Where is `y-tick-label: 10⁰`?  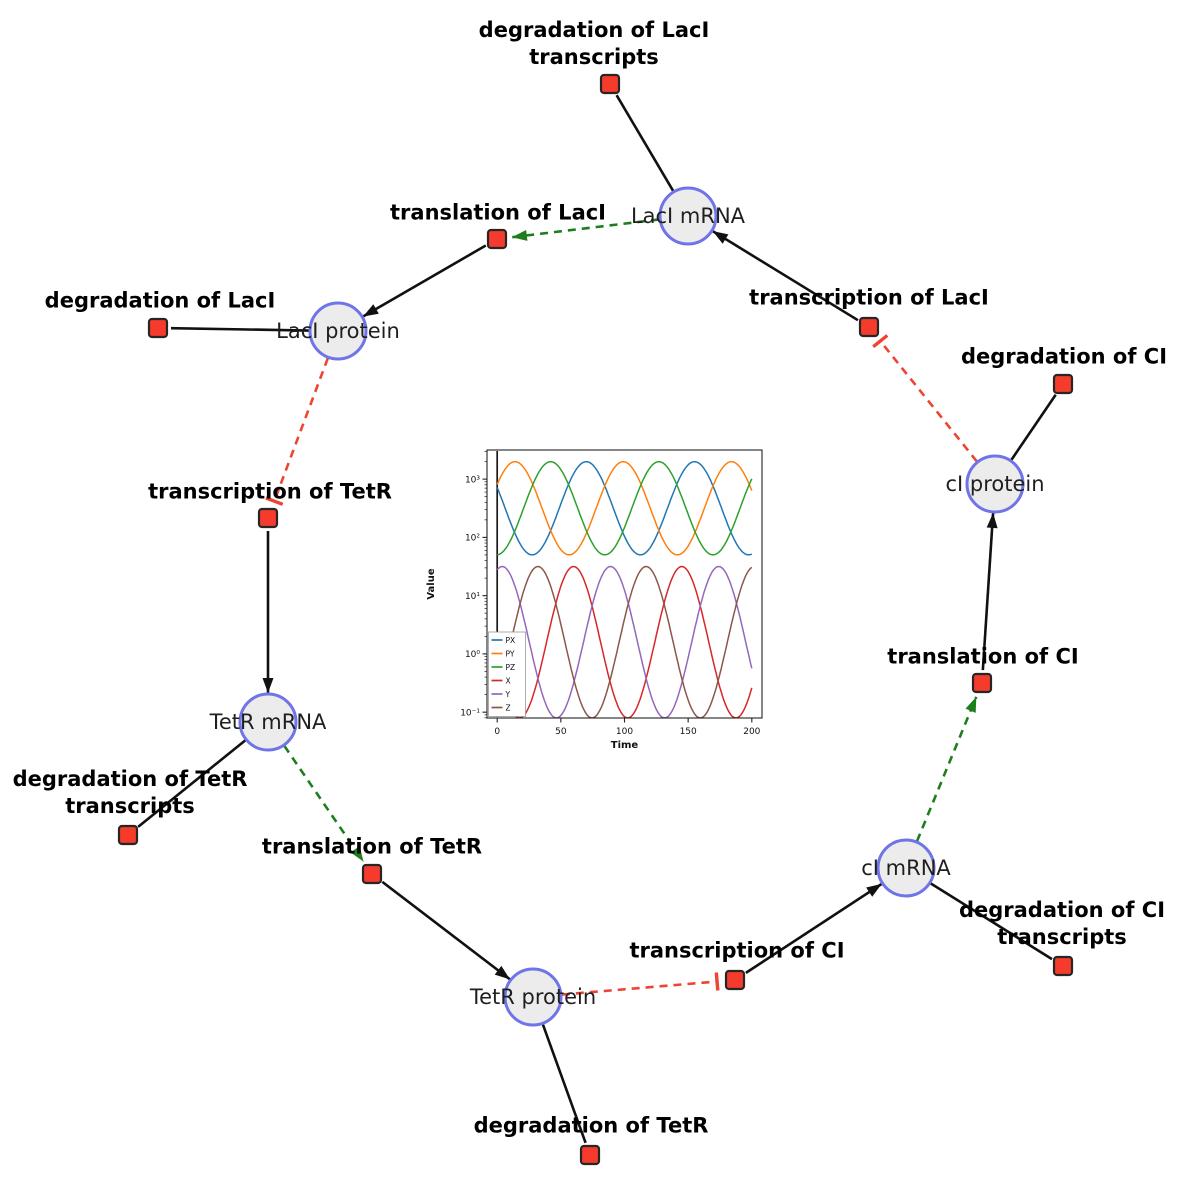 y-tick-label: 10⁰ is located at coordinates (472, 655).